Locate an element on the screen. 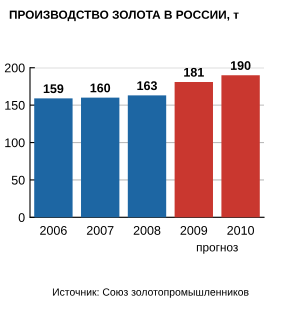  chart-title: ПРОИЗВОДСТВО ЗОЛОТА В РОССИИ, т is located at coordinates (124, 16).